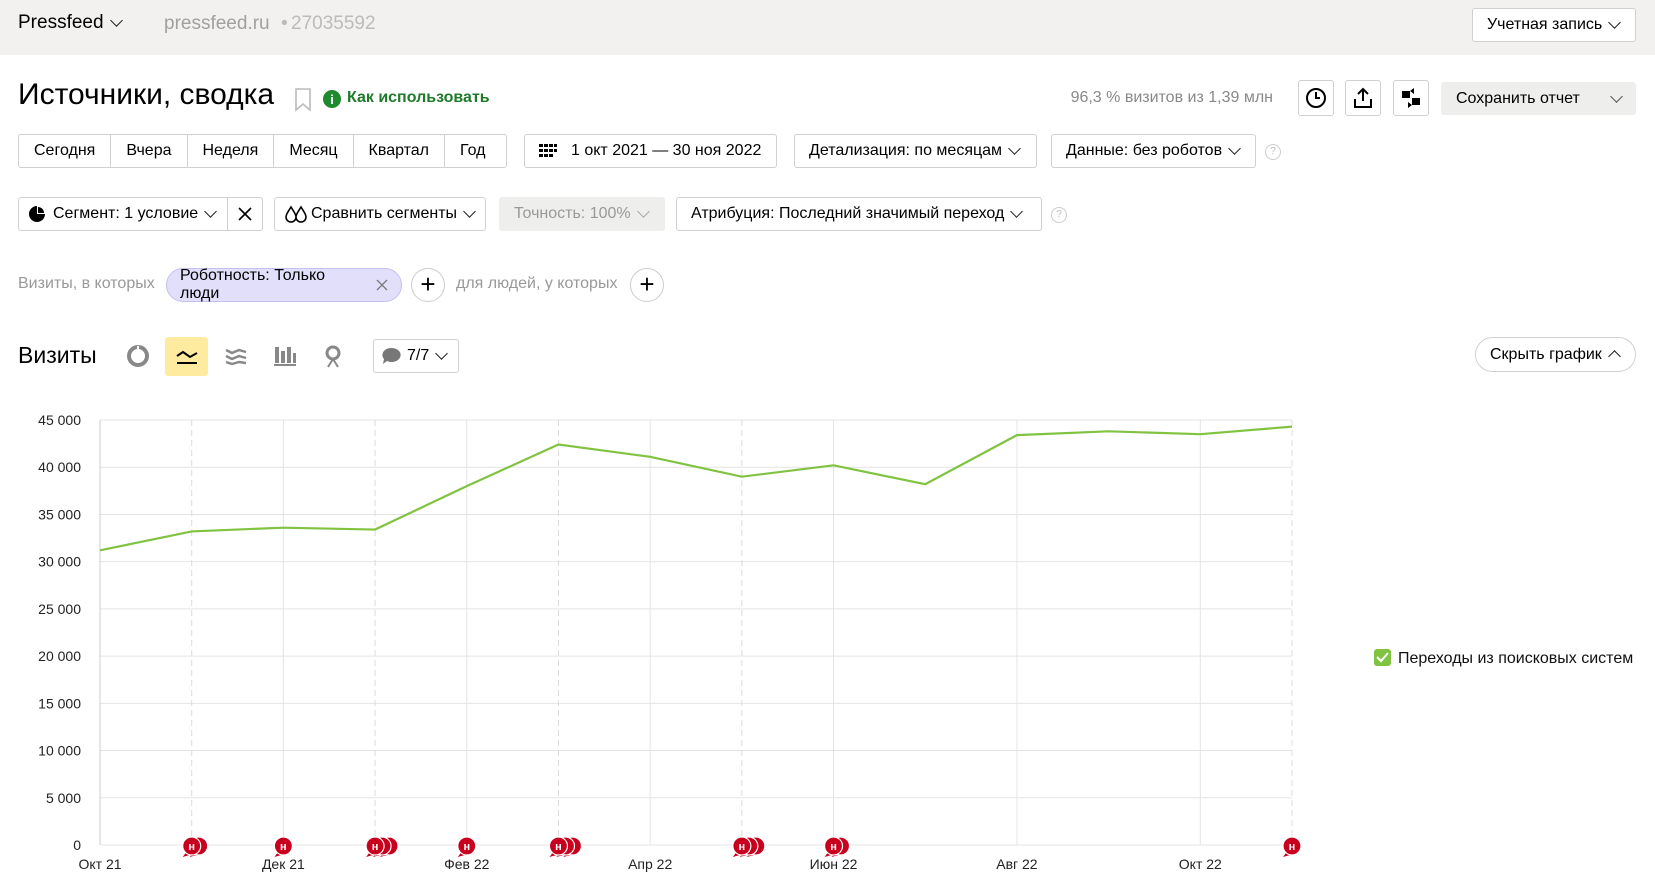 The width and height of the screenshot is (1655, 890). Describe the element at coordinates (285, 356) in the screenshot. I see `bar-chart-view` at that location.